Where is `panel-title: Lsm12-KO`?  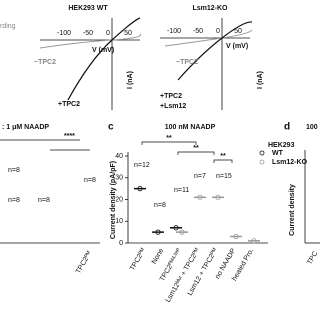 panel-title: Lsm12-KO is located at coordinates (210, 8).